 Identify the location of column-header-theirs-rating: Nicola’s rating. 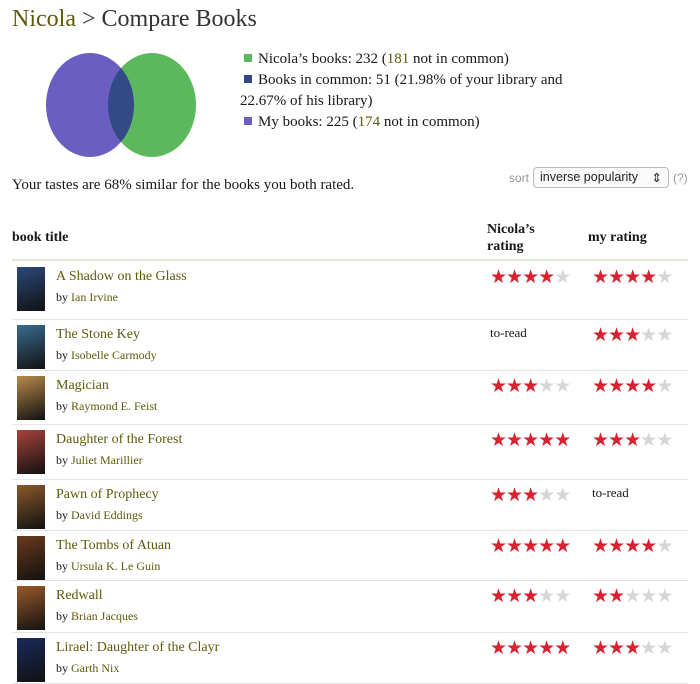
(511, 238).